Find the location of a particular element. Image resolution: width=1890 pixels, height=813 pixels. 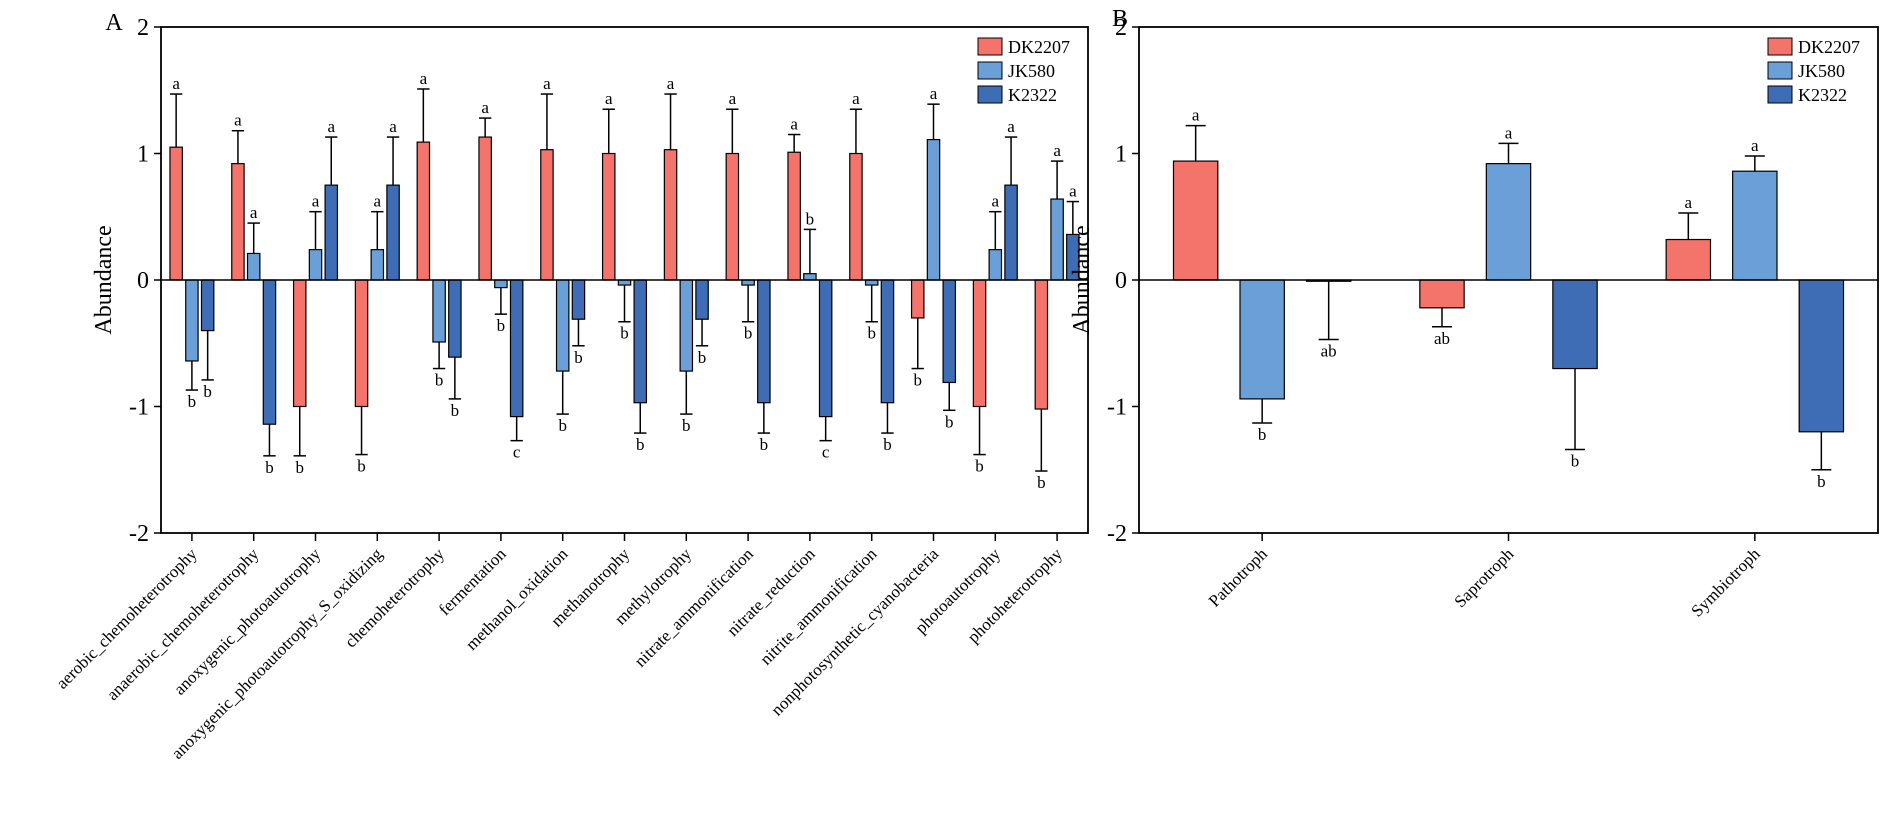

panel-label: A is located at coordinates (114, 23).